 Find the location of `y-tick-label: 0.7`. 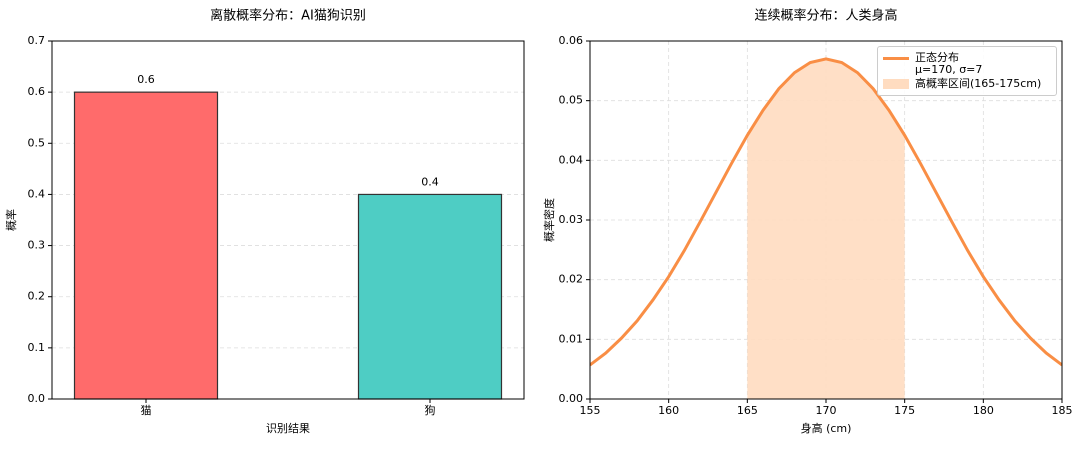

y-tick-label: 0.7 is located at coordinates (37, 40).